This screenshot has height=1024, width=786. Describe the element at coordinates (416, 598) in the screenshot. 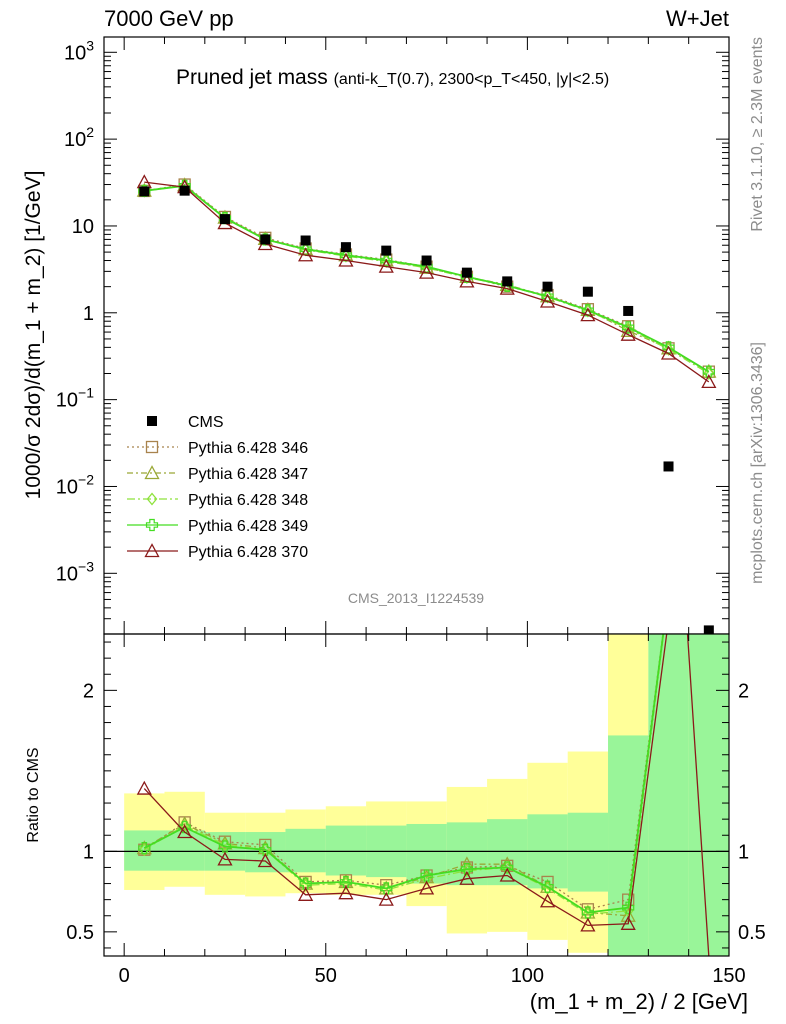

I see `analysis-id-label: CMS_2013_I1224539` at that location.